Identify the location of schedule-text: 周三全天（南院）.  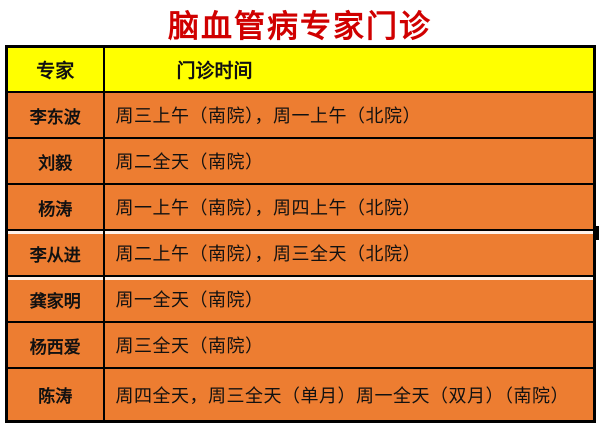
(349, 345).